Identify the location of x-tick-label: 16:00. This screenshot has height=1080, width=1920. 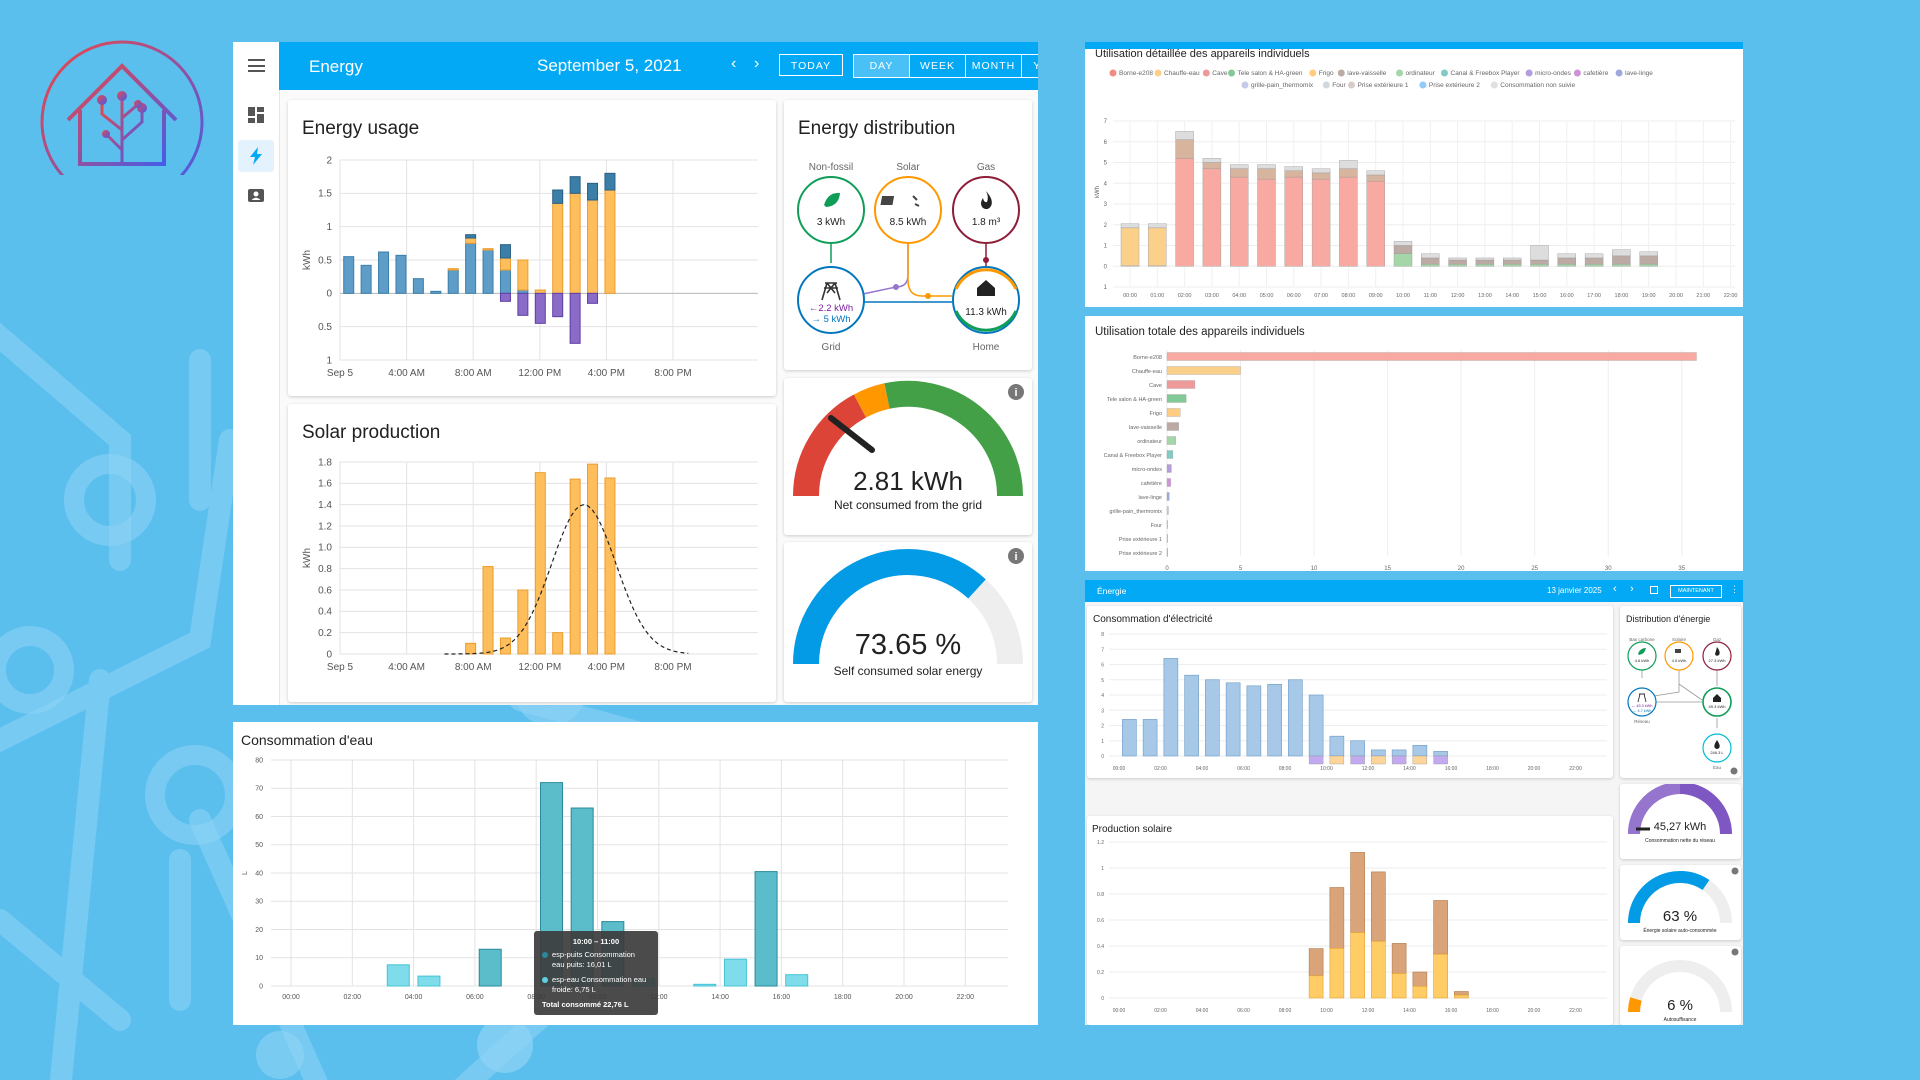
(1451, 1011).